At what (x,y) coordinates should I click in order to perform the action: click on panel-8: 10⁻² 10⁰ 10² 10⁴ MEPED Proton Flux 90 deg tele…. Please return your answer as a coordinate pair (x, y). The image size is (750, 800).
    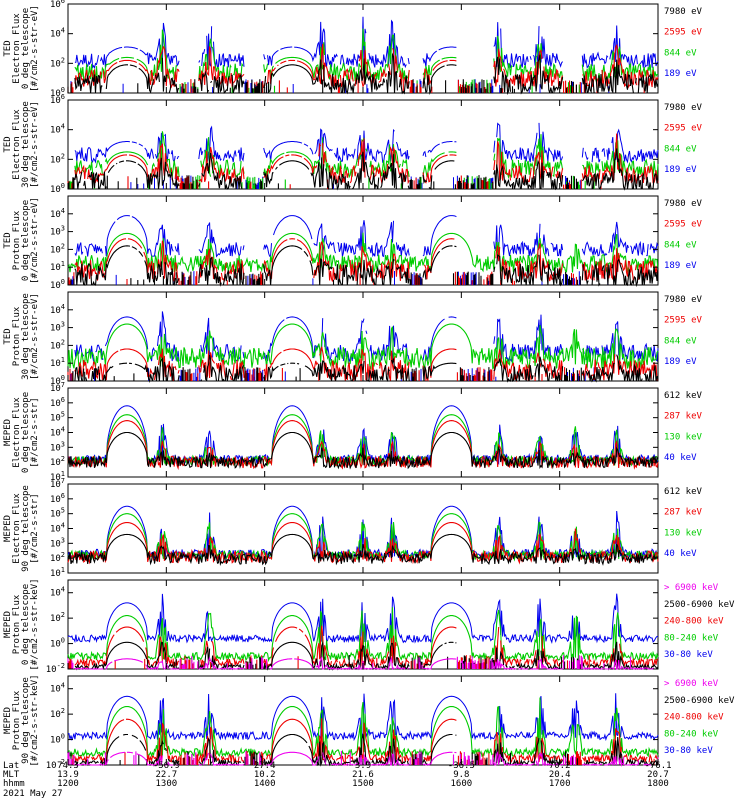
    Looking at the image, I should click on (369, 722).